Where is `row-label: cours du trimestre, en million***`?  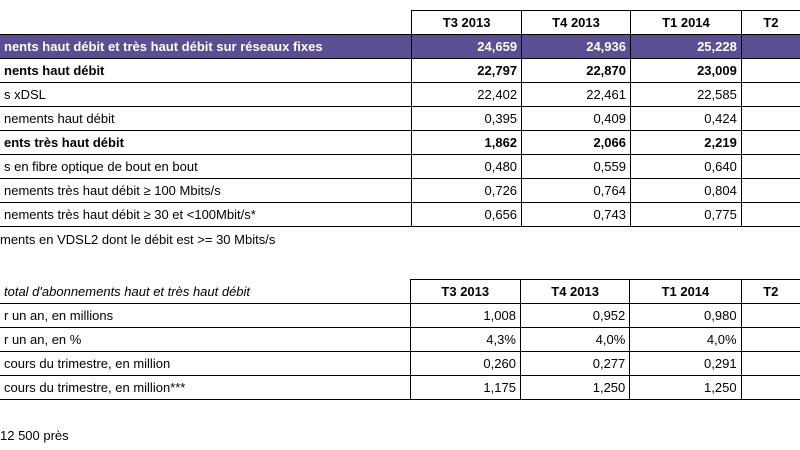 row-label: cours du trimestre, en million*** is located at coordinates (205, 387).